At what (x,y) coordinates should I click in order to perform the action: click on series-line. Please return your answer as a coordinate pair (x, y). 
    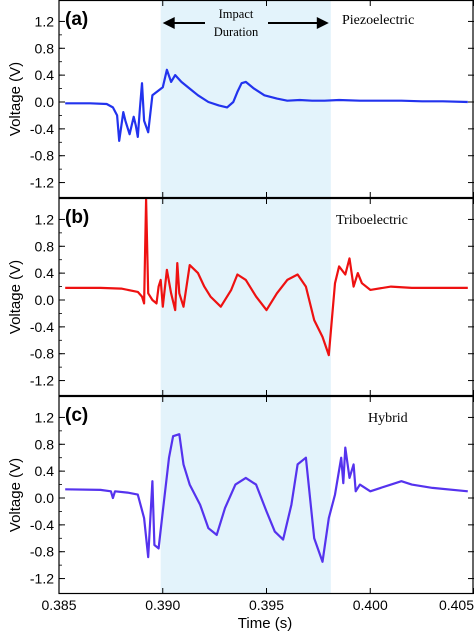
    Looking at the image, I should click on (266, 105).